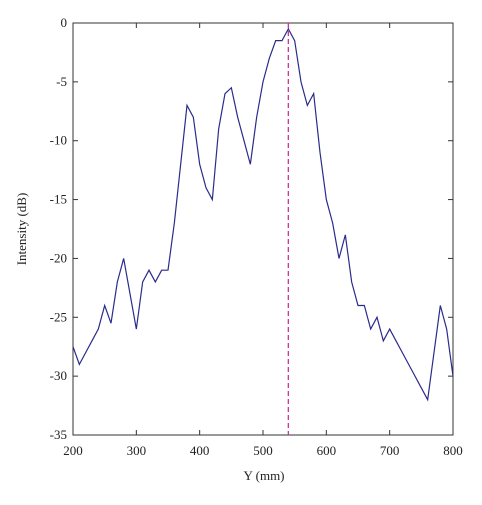  I want to click on y-axis-label: Intensity (dB), so click(21, 229).